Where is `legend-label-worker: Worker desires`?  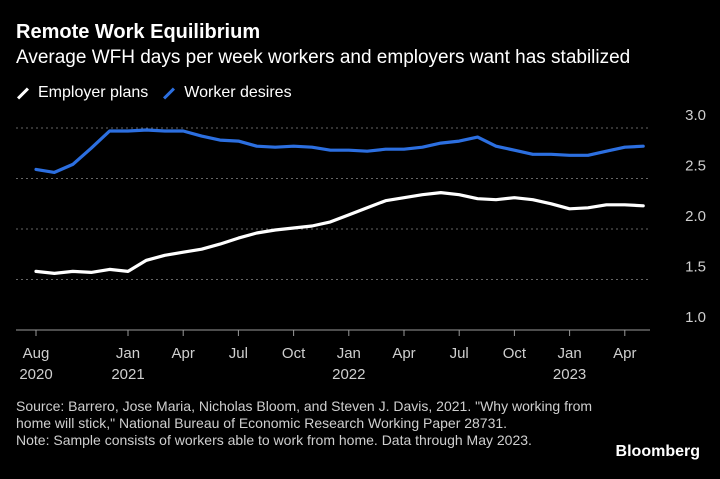
legend-label-worker: Worker desires is located at coordinates (238, 92).